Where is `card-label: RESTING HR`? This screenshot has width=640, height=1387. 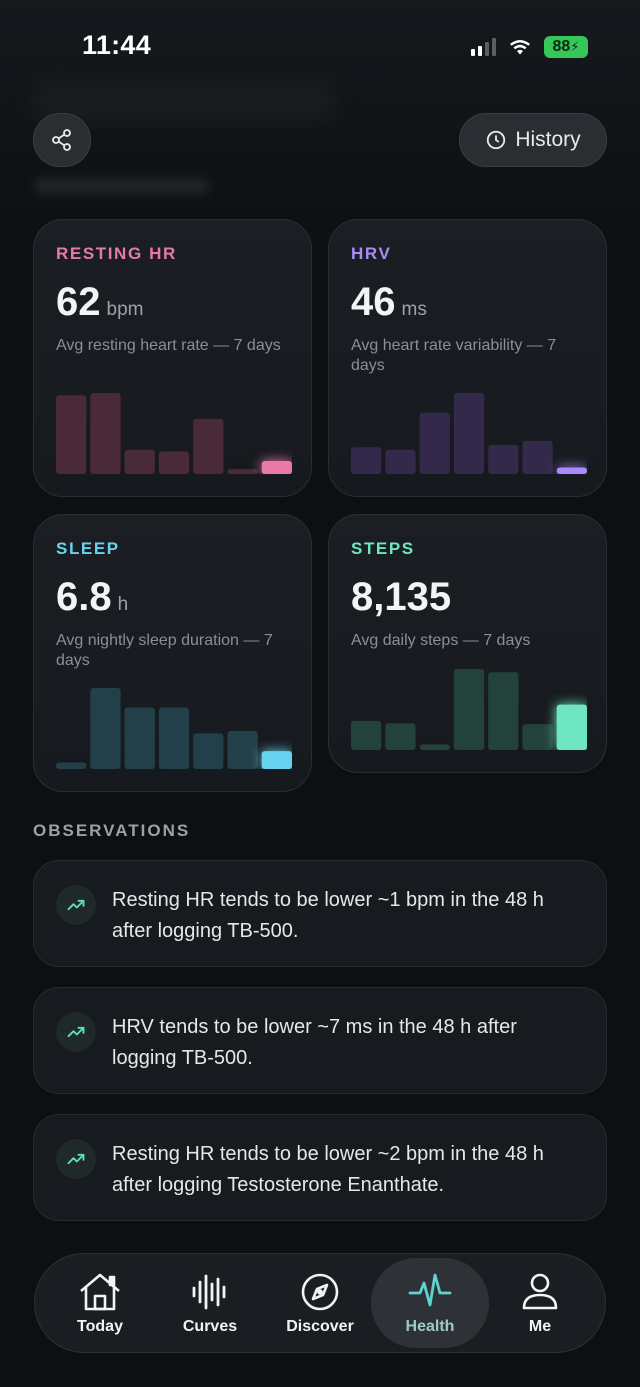
card-label: RESTING HR is located at coordinates (116, 253).